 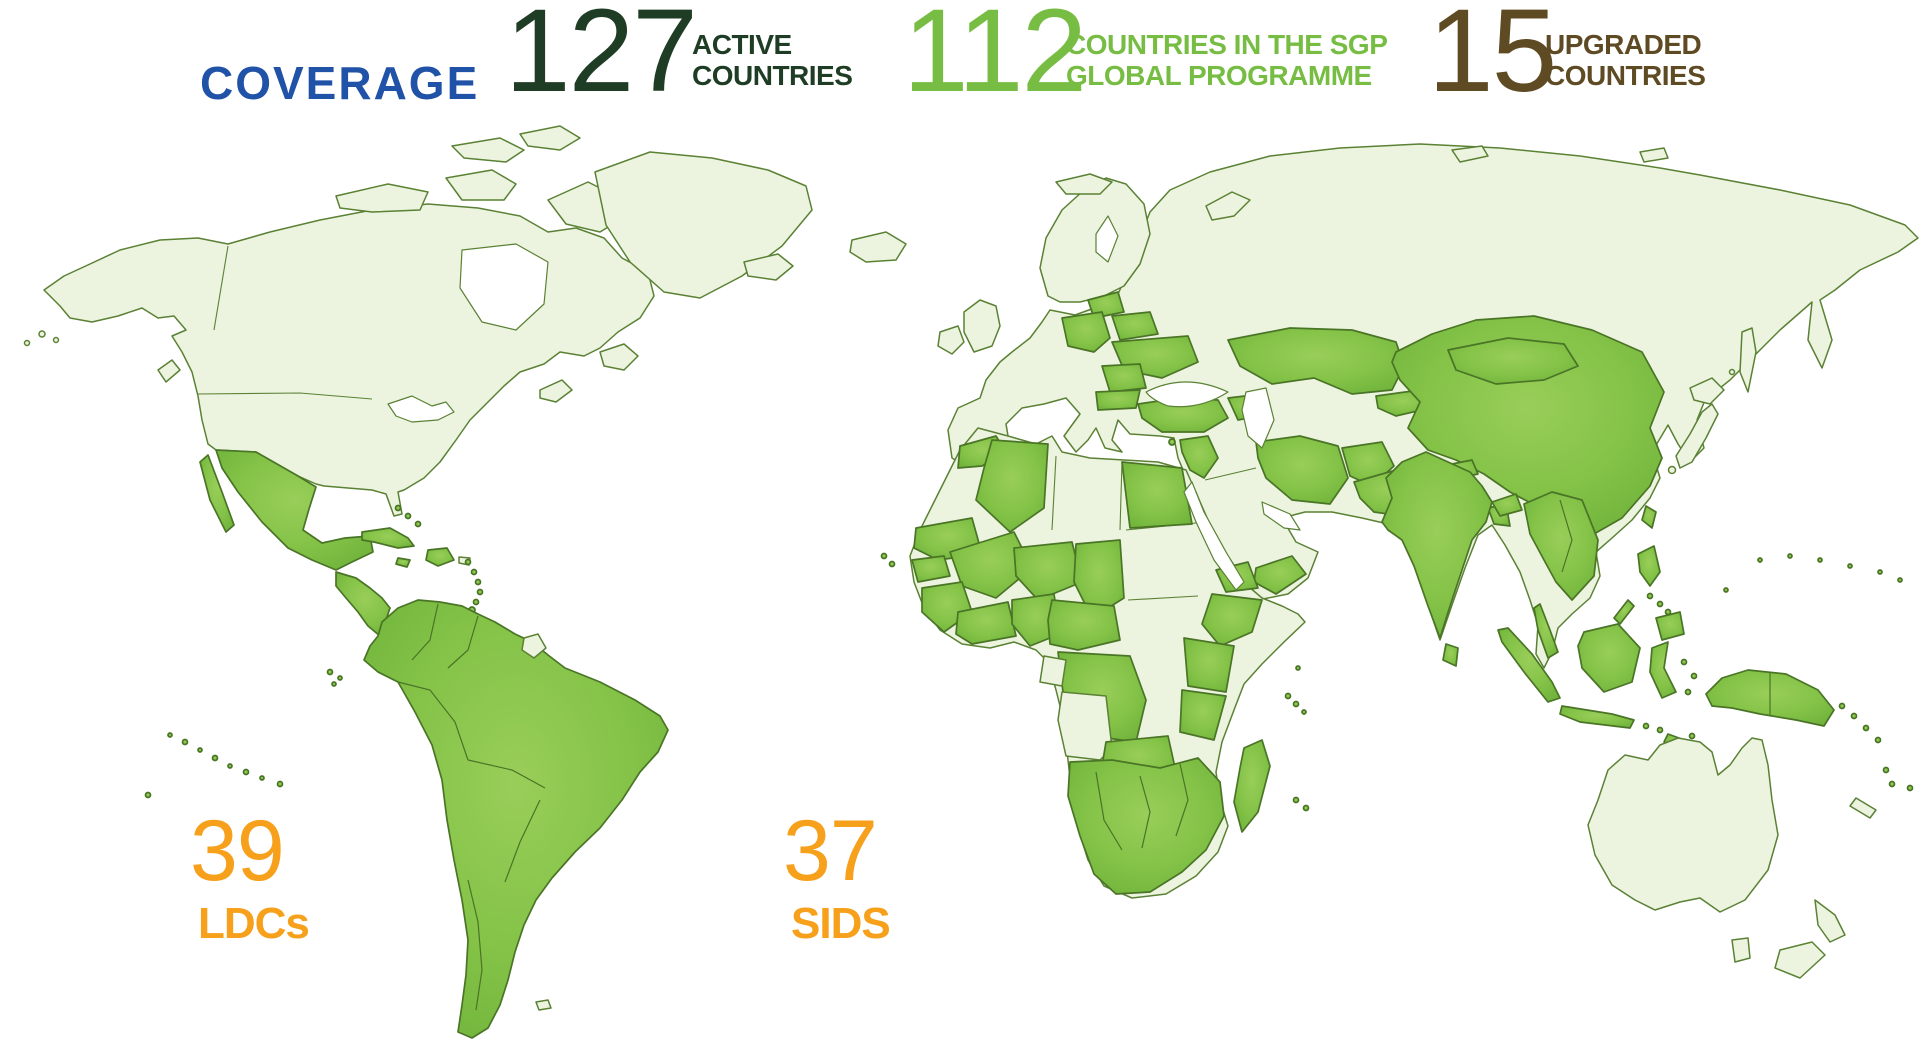 I want to click on newfoundland, so click(x=619, y=357).